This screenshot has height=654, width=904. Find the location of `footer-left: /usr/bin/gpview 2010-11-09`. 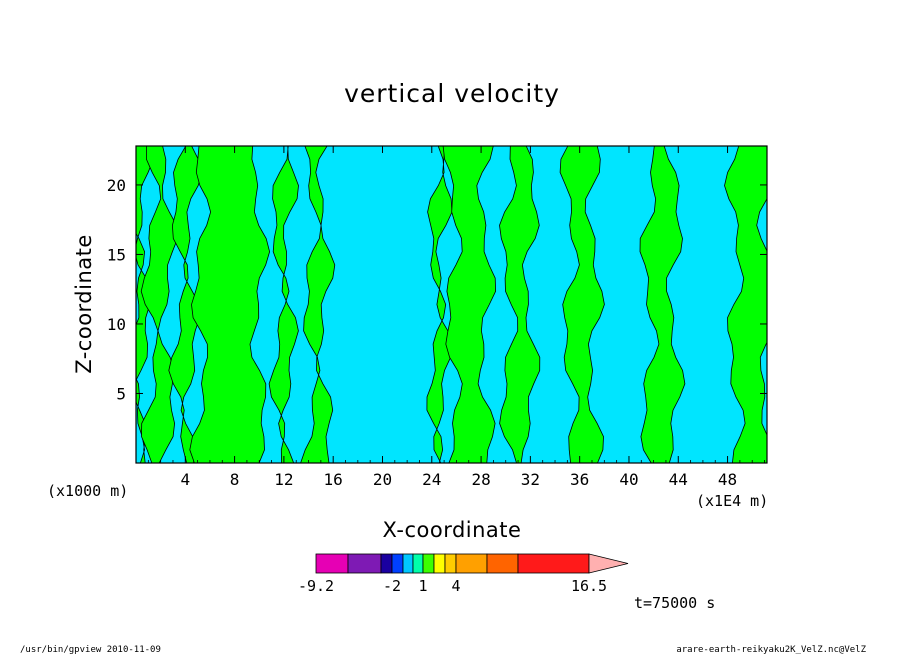

footer-left: /usr/bin/gpview 2010-11-09 is located at coordinates (90, 649).